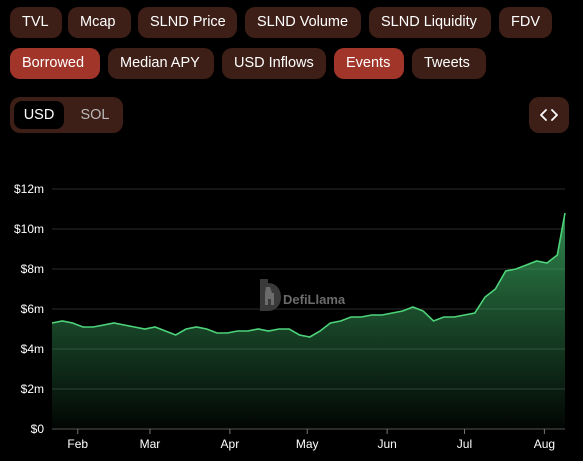 Image resolution: width=583 pixels, height=461 pixels. Describe the element at coordinates (95, 115) in the screenshot. I see `currency-option-sol: SOL` at that location.